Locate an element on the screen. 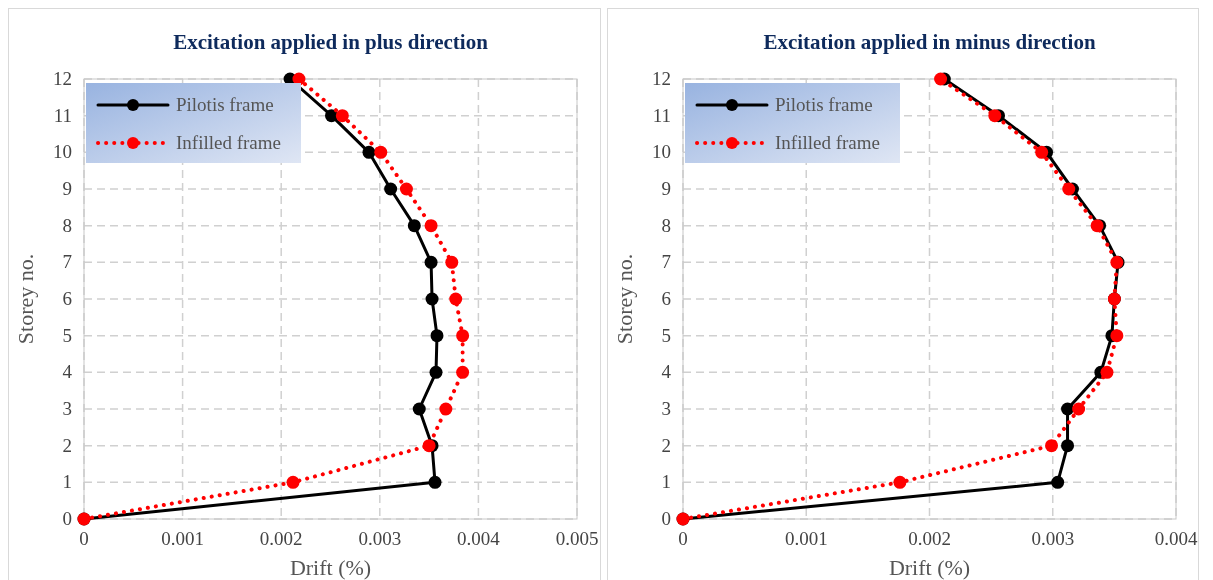 Image resolution: width=1213 pixels, height=580 pixels. chart-title: Excitation applied in plus direction is located at coordinates (331, 42).